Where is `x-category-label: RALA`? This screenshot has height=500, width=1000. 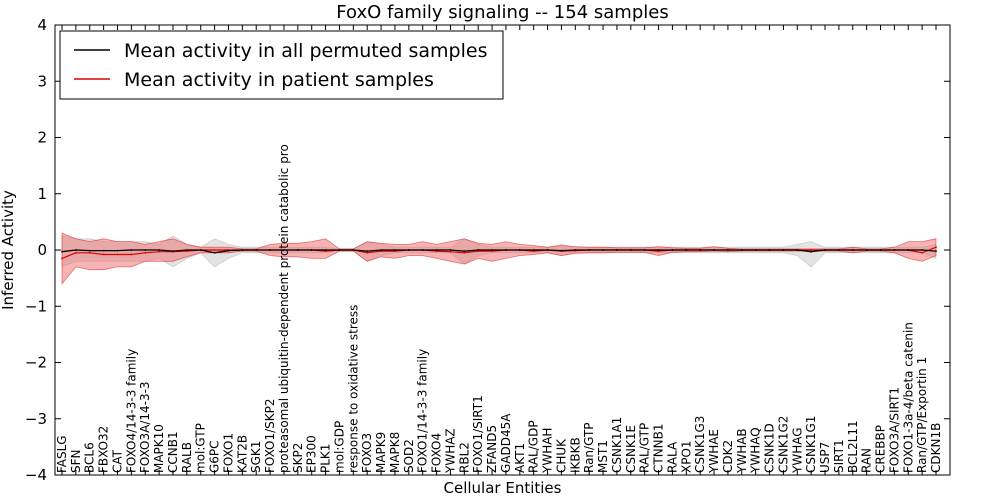
x-category-label: RALA is located at coordinates (672, 457).